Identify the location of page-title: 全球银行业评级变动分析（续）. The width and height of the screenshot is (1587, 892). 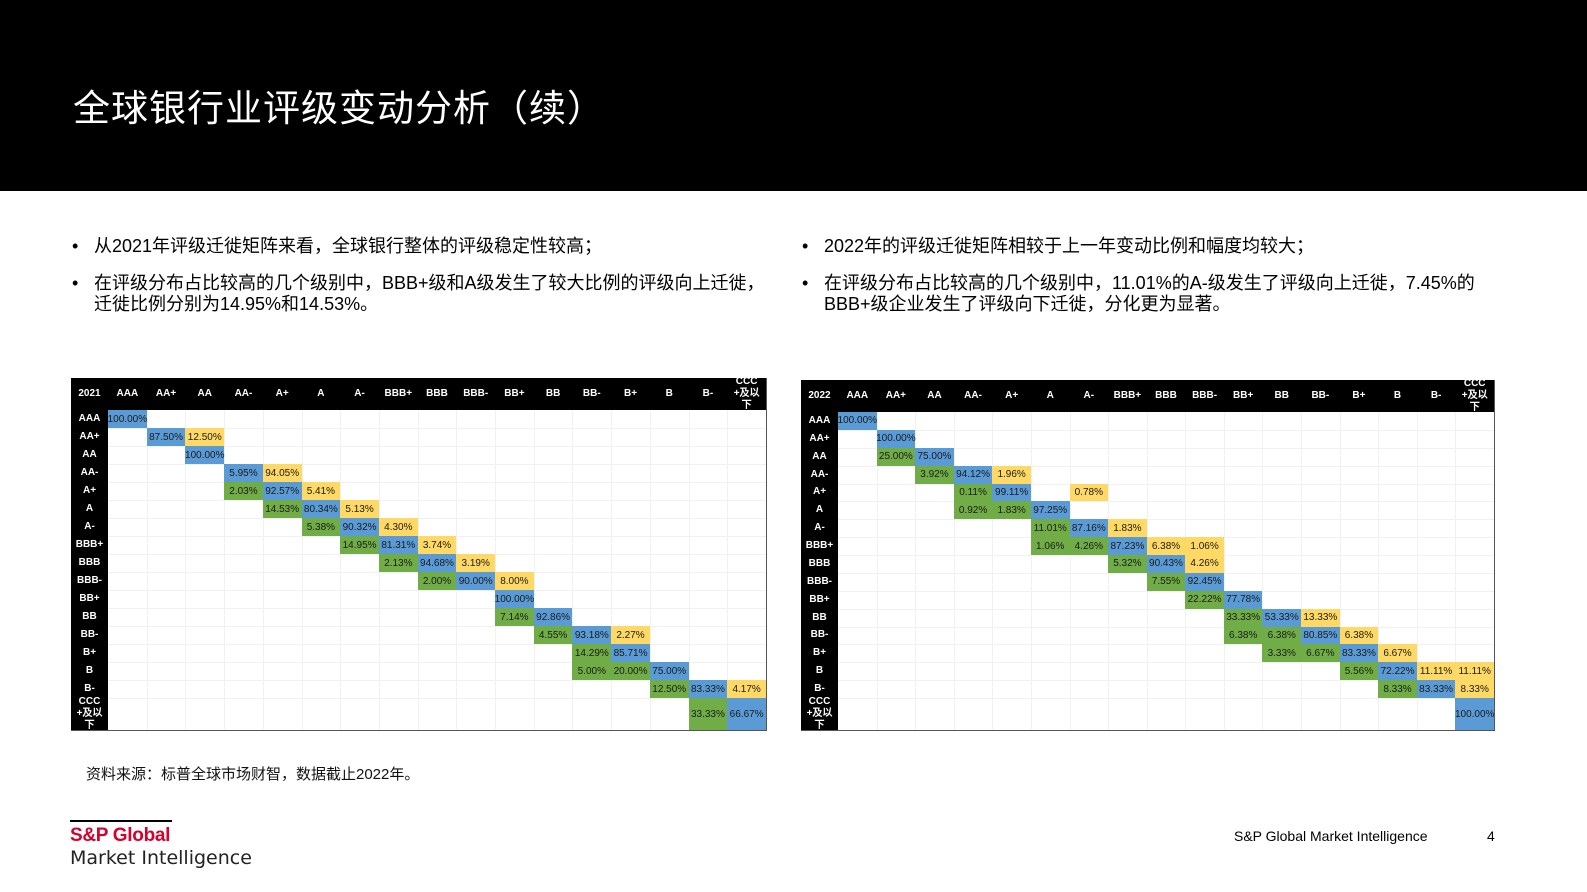
(339, 108).